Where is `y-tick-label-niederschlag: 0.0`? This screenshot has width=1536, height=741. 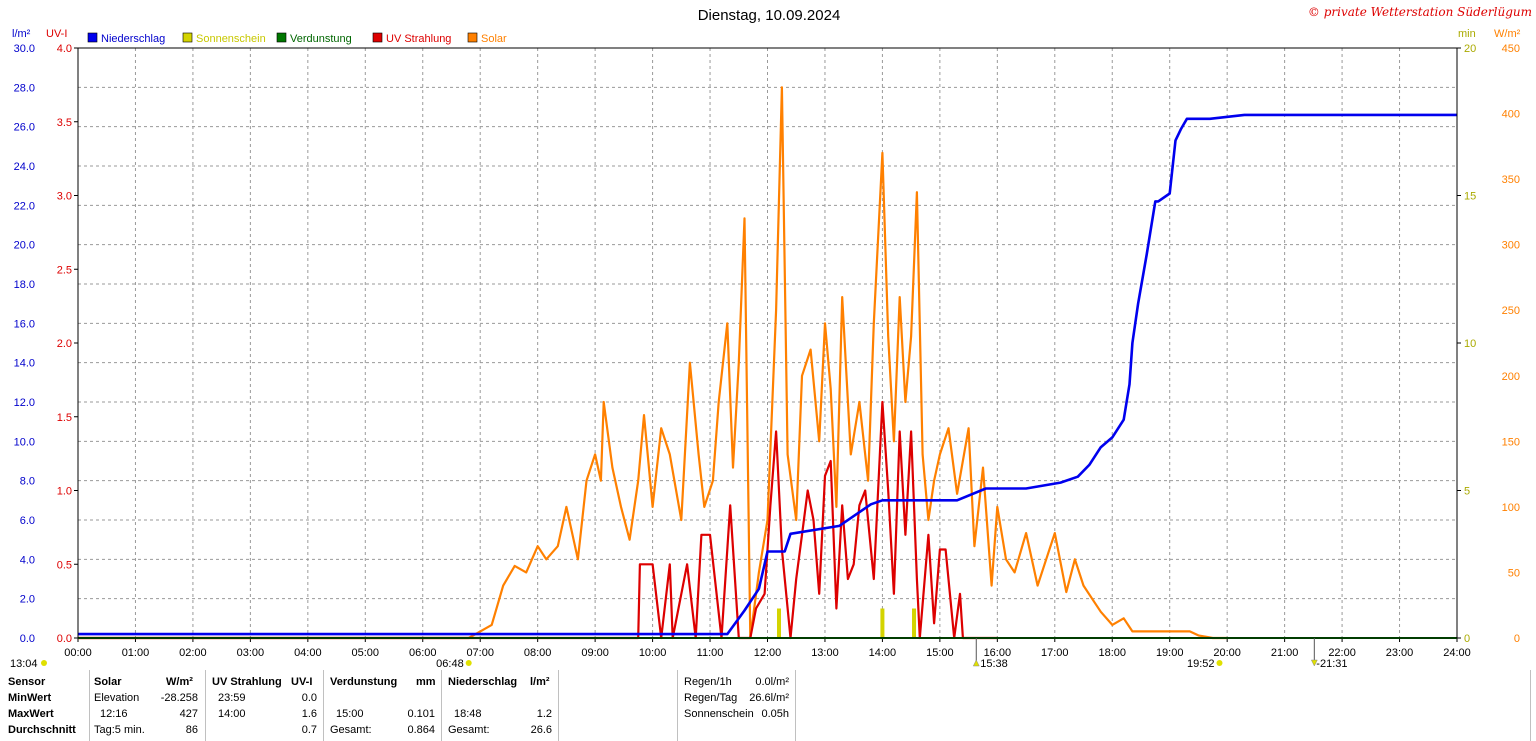 y-tick-label-niederschlag: 0.0 is located at coordinates (27, 639).